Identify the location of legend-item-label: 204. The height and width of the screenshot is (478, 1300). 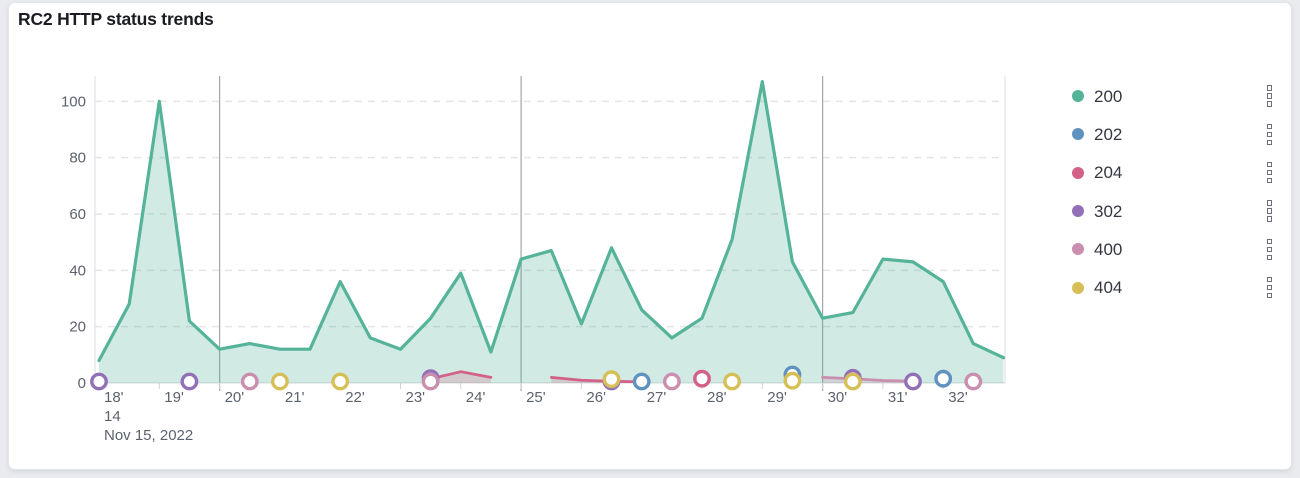
(1108, 173).